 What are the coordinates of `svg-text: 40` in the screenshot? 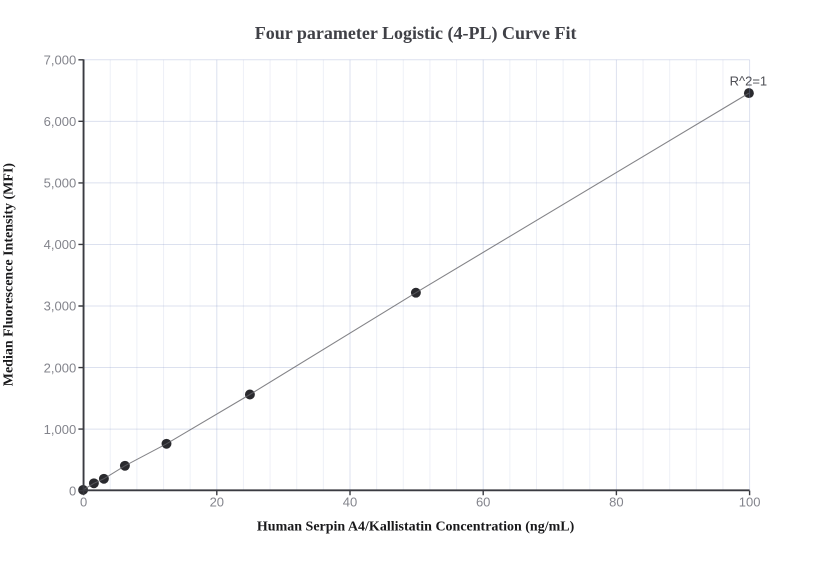 It's located at (350, 502).